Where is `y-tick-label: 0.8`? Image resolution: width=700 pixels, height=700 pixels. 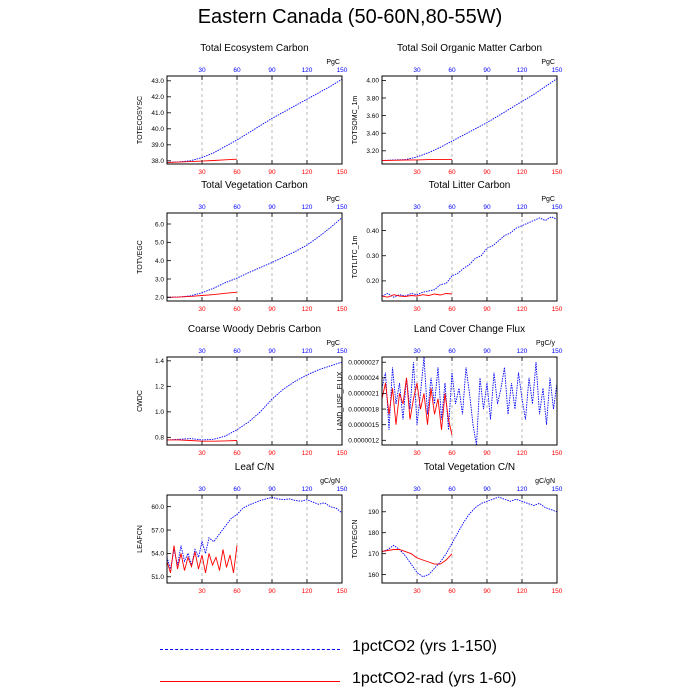 y-tick-label: 0.8 is located at coordinates (159, 438).